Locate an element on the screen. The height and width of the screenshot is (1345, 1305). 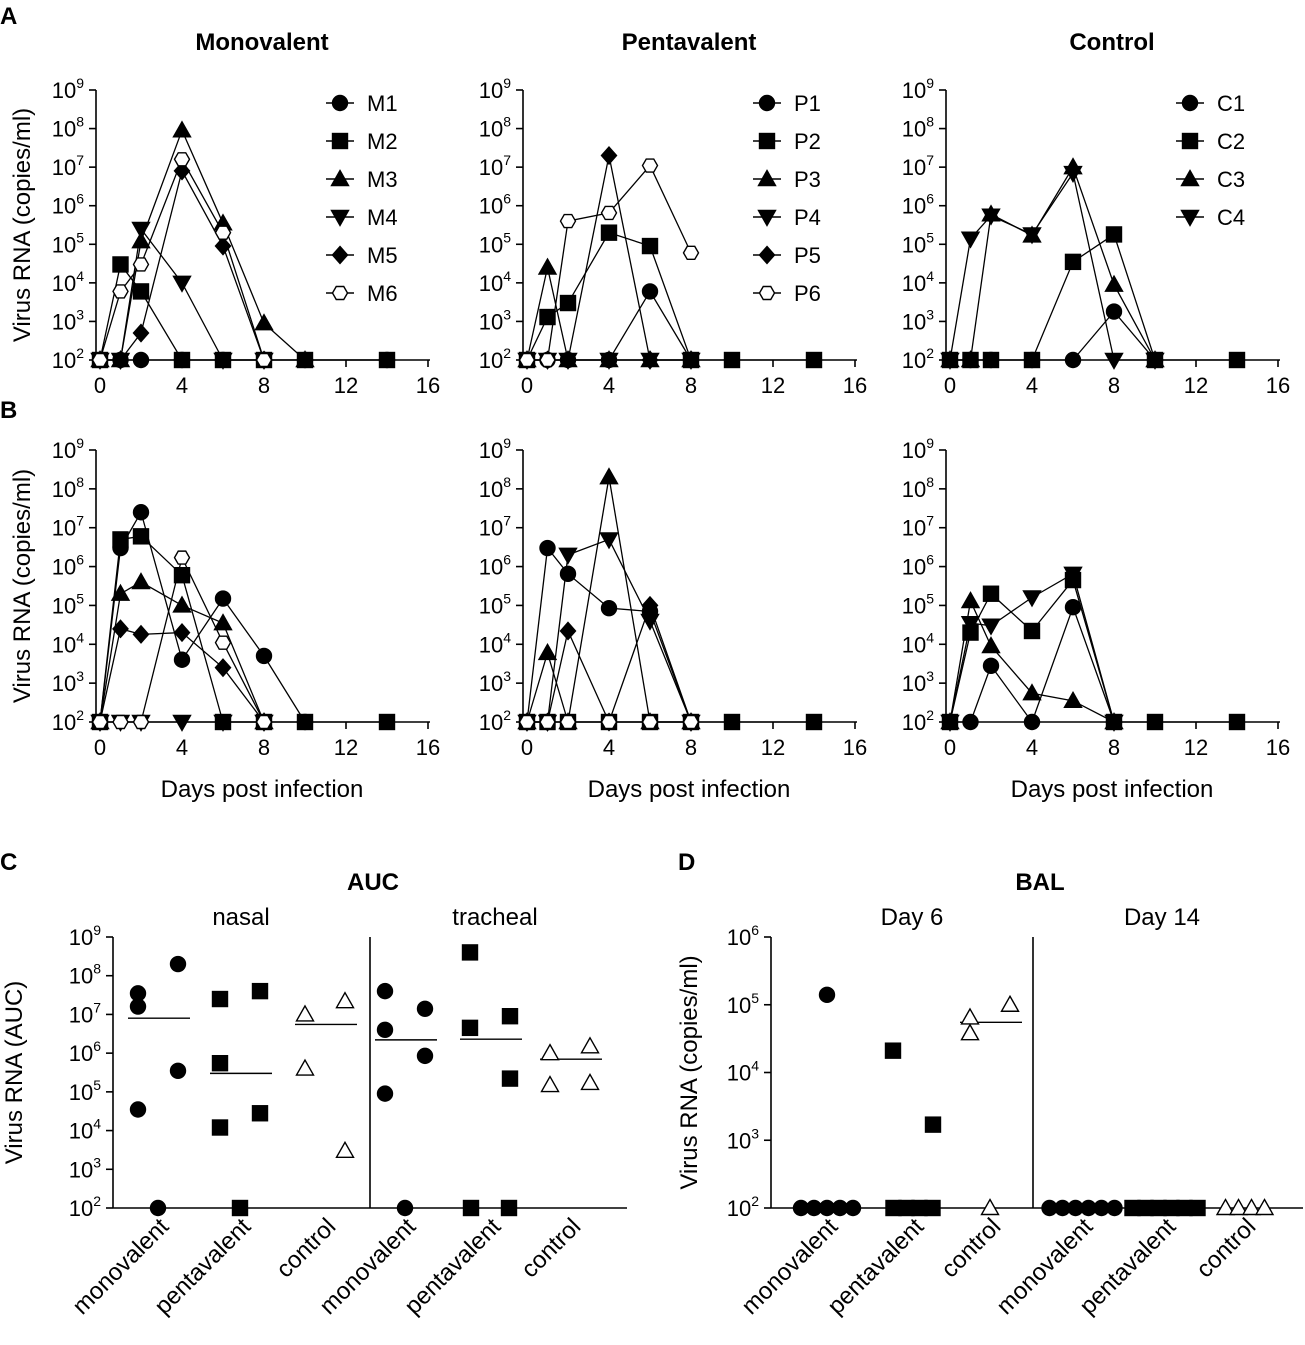
legend-label: P4 is located at coordinates (807, 217).